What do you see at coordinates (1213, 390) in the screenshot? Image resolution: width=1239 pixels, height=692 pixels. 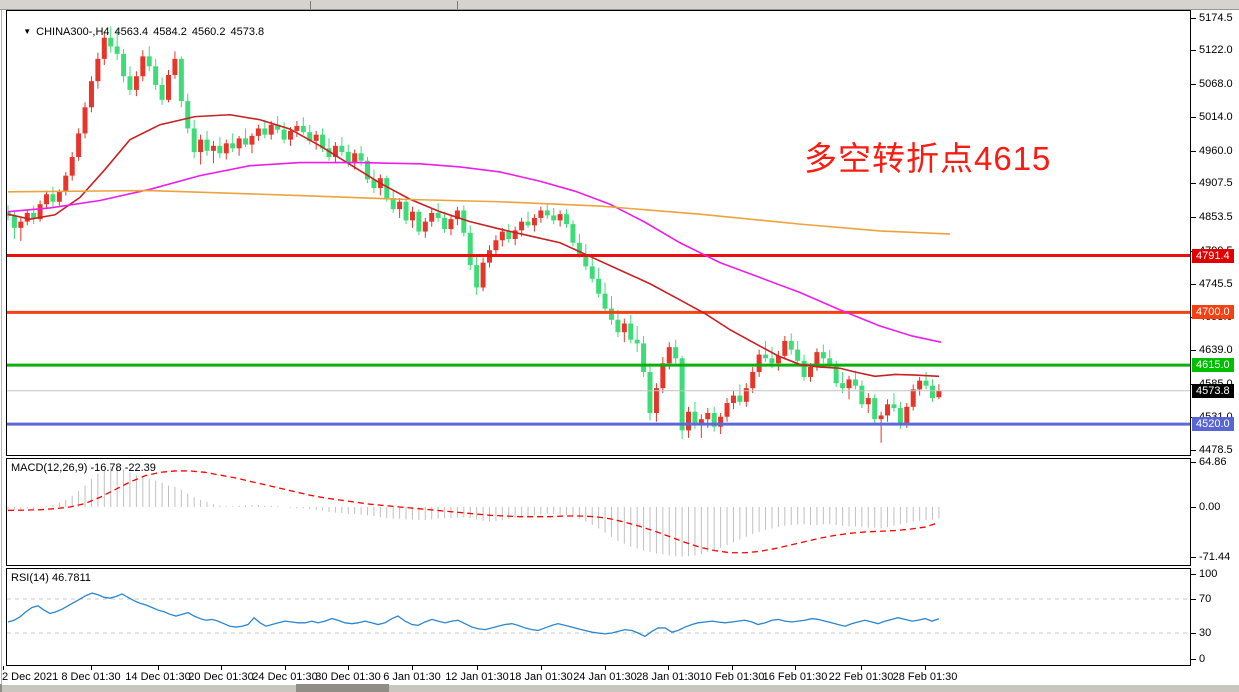 I see `price-badge-4573.8: 4573.8` at bounding box center [1213, 390].